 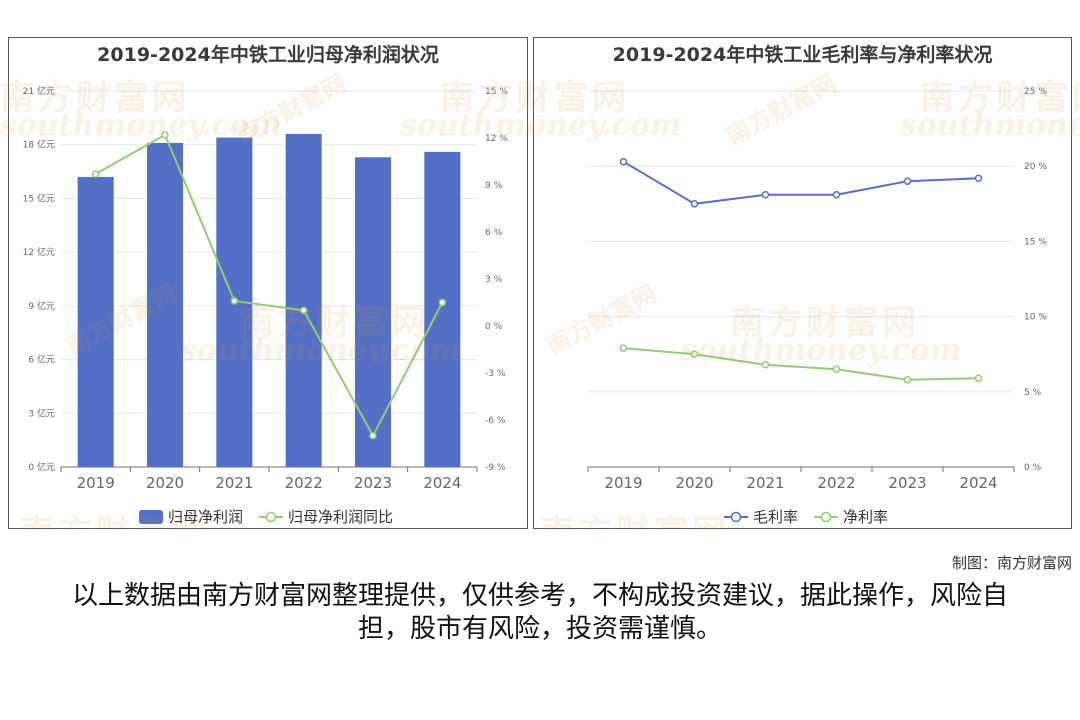 I want to click on y-right-tick-label: 12 %, so click(x=496, y=139).